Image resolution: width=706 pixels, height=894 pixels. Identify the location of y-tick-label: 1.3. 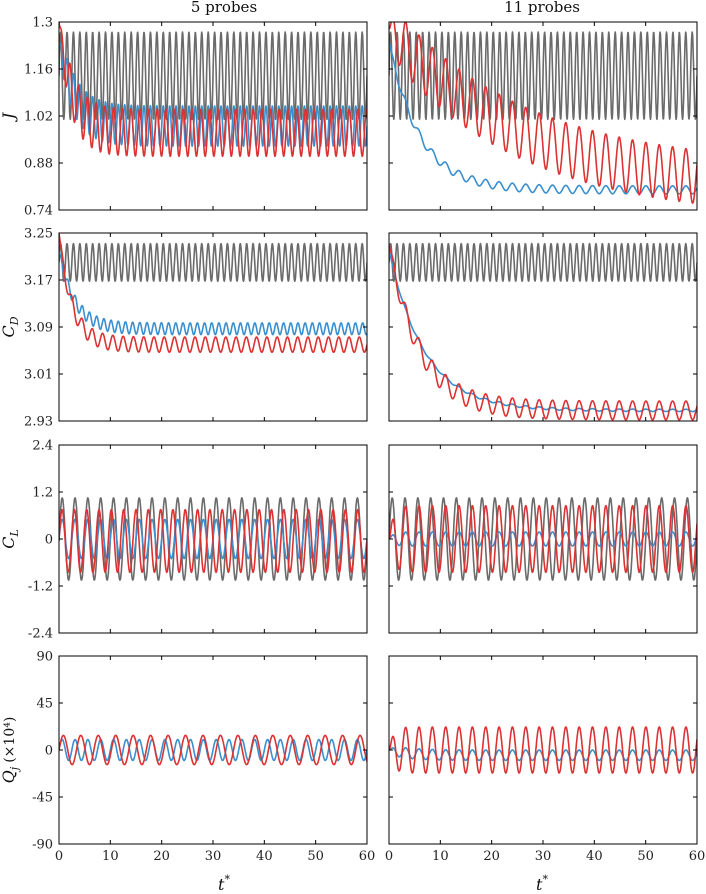
(42, 23).